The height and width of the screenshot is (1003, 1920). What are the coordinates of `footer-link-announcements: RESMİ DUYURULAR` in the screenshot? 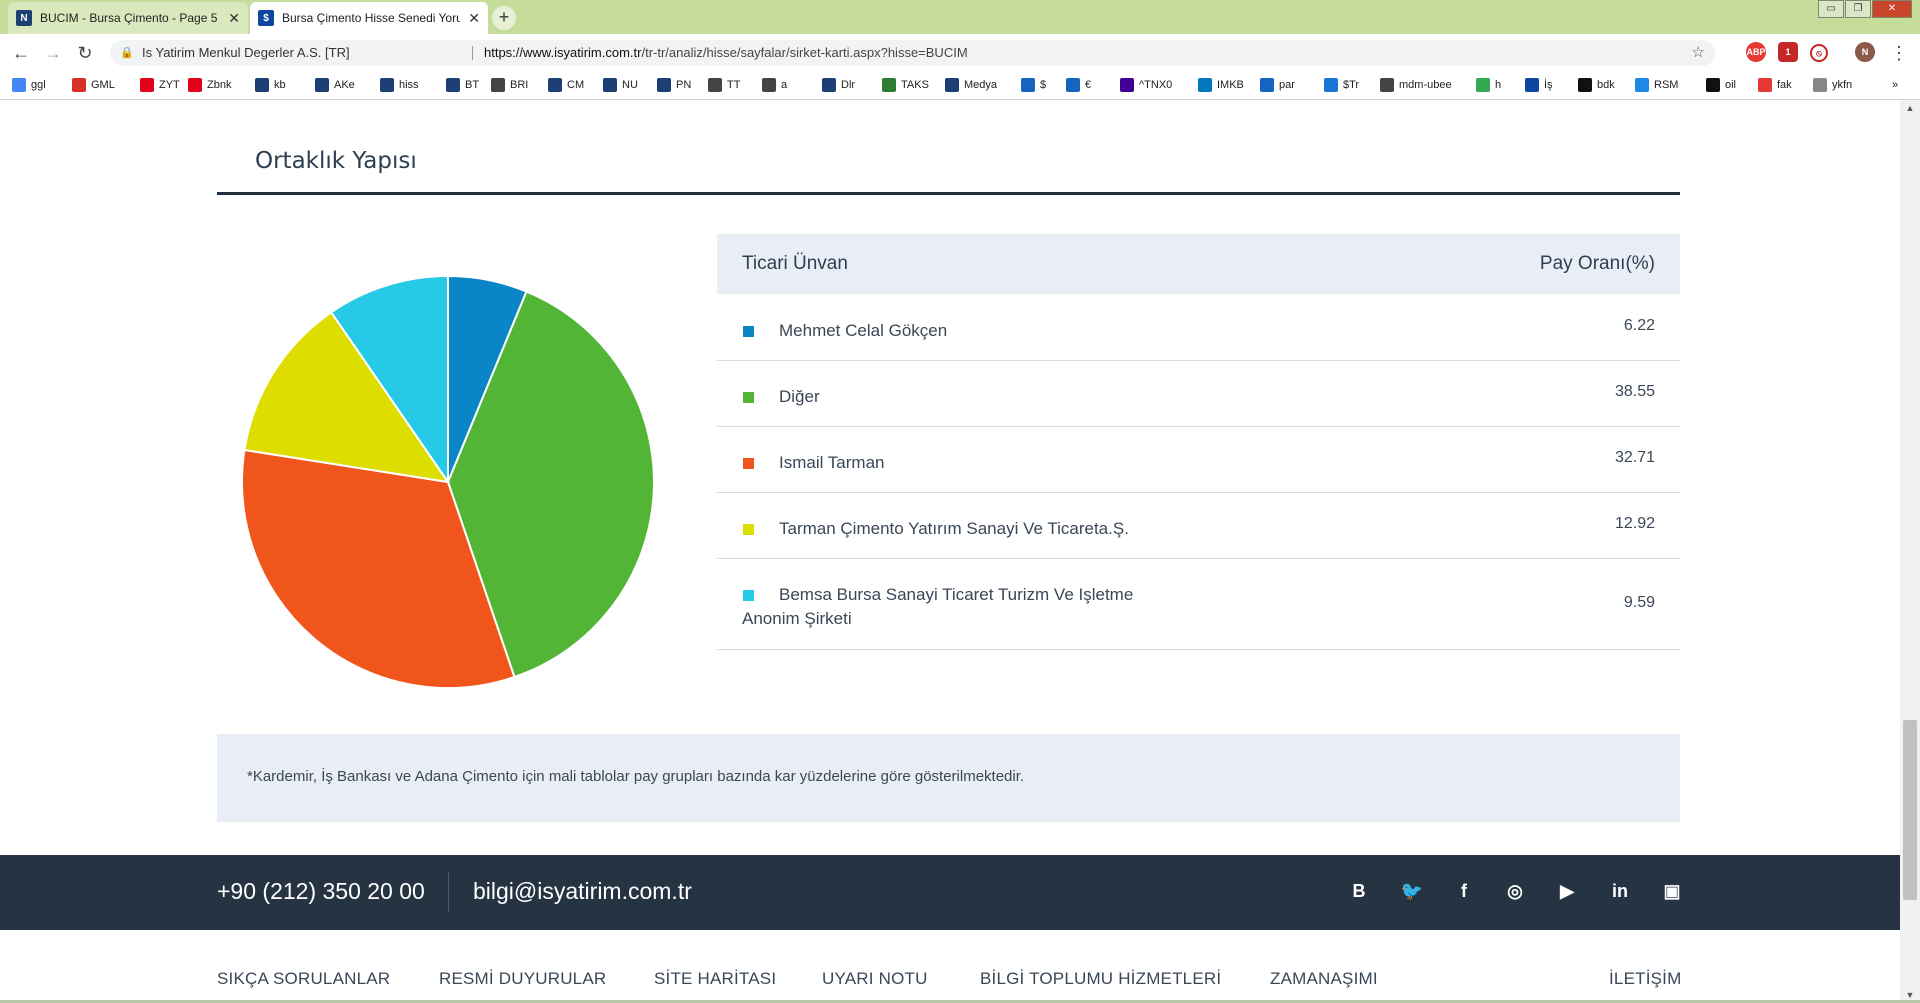 It's located at (523, 978).